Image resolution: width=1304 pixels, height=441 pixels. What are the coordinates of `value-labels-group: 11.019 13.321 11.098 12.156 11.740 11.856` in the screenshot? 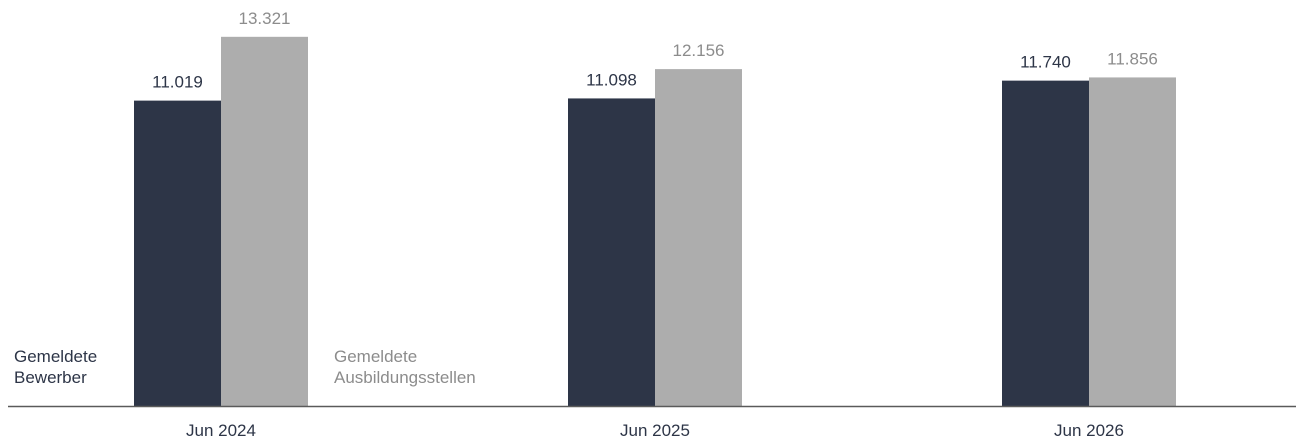 It's located at (655, 50).